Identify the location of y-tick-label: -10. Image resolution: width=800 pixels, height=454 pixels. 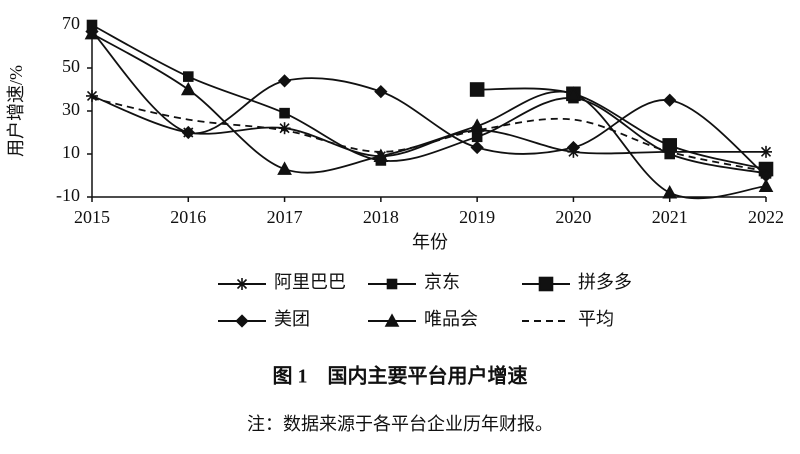
(68, 195).